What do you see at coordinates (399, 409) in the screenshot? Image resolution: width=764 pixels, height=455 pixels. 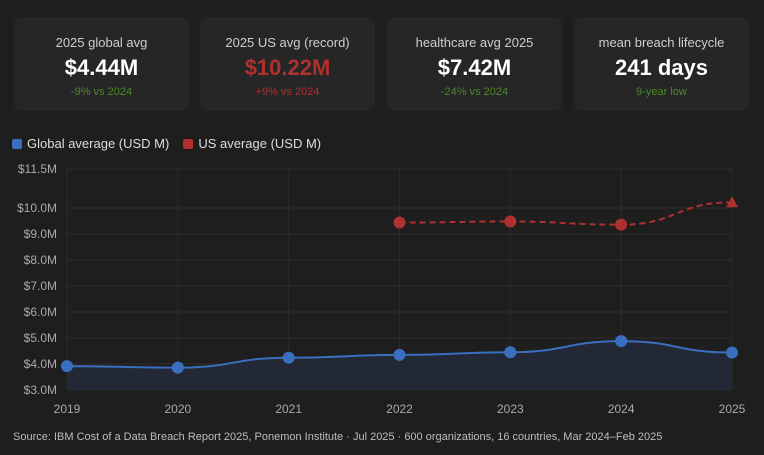 I see `x-tick-label: 2022` at bounding box center [399, 409].